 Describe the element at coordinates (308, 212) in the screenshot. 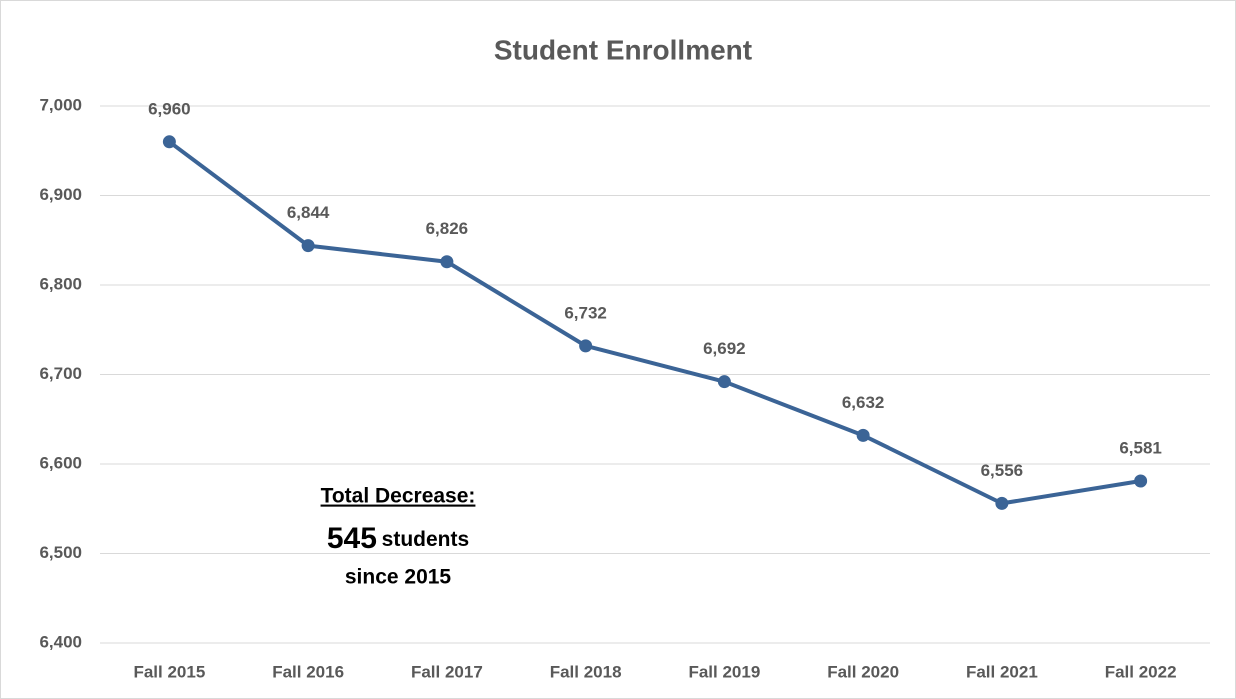

I see `data-label: 6,844` at that location.